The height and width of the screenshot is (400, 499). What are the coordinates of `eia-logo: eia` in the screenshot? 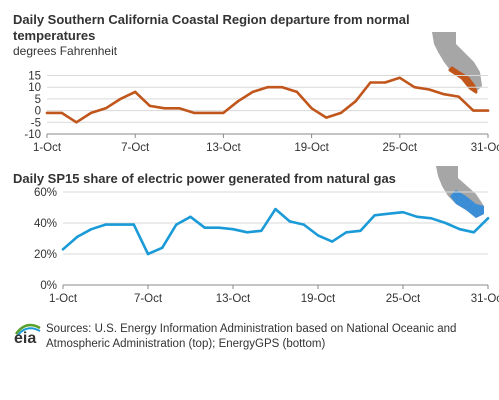 It's located at (28, 337).